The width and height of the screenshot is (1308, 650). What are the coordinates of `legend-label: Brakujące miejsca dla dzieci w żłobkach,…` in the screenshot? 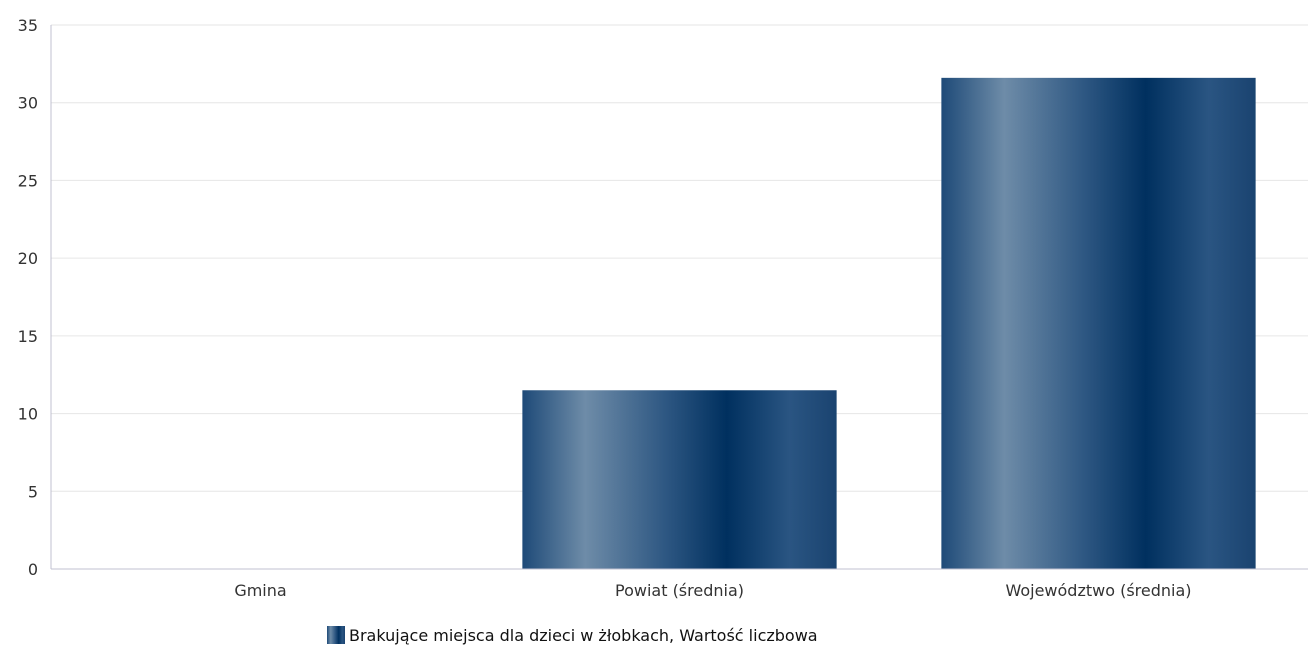 It's located at (583, 635).